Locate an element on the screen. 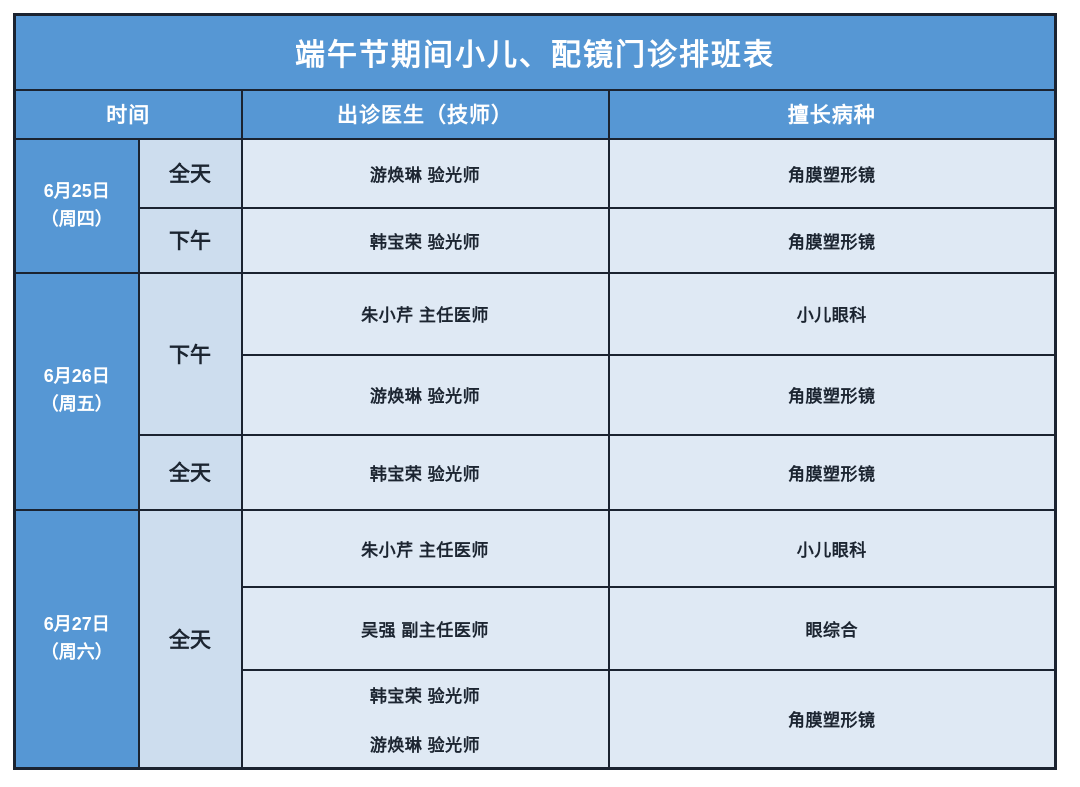 This screenshot has height=787, width=1080. doctor-name-list: 韩宝荣 验光师 游焕琳 验光师 is located at coordinates (425, 719).